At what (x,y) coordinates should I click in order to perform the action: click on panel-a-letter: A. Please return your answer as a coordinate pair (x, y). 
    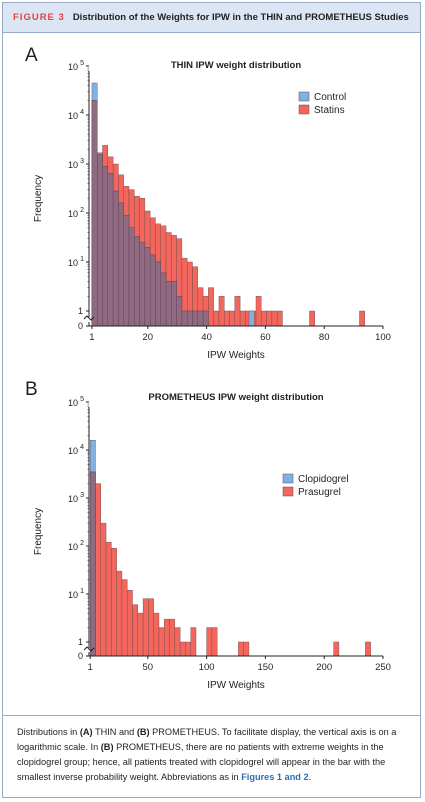
    Looking at the image, I should click on (31, 55).